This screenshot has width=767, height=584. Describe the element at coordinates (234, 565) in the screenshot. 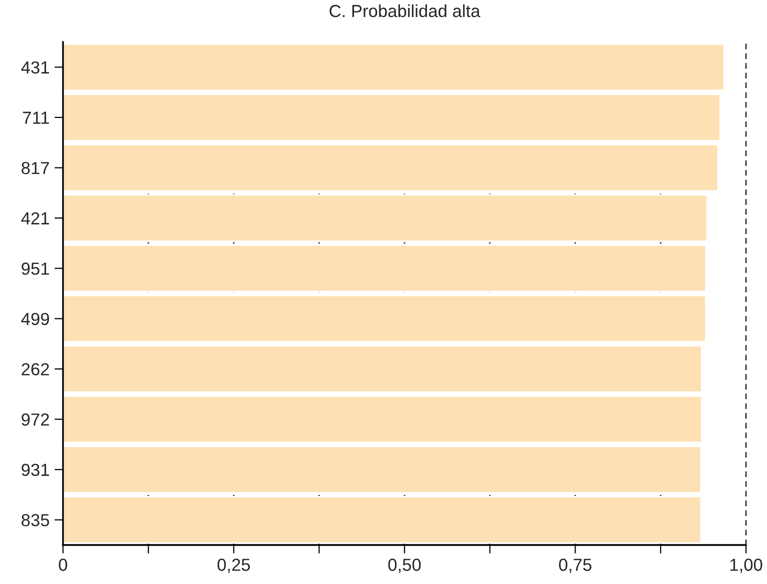

I see `x-tick-label: 0,25` at that location.